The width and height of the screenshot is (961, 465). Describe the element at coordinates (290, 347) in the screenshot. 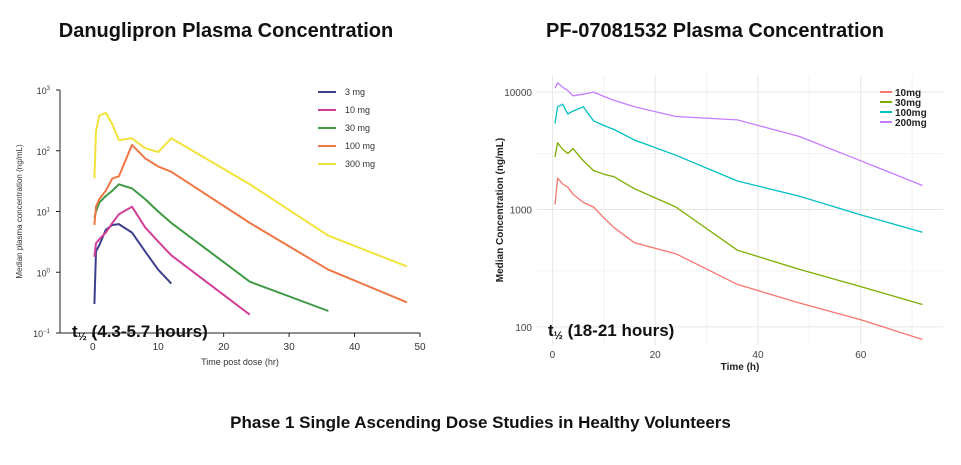

I see `x-tick-label: 30` at that location.